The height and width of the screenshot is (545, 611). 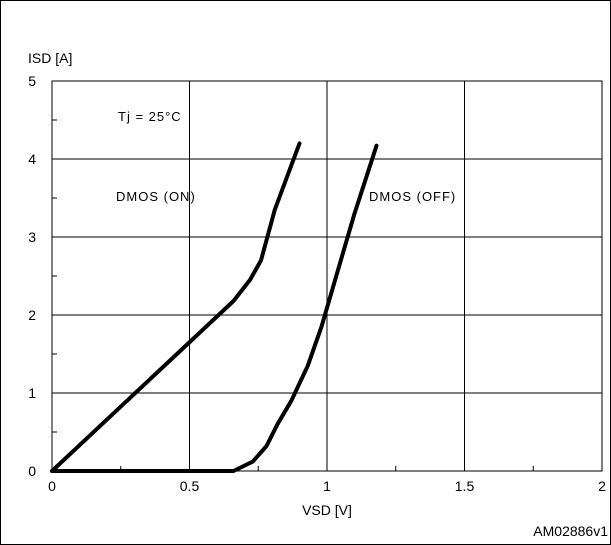 What do you see at coordinates (156, 196) in the screenshot?
I see `dmos-on-label: DMOS (ON)` at bounding box center [156, 196].